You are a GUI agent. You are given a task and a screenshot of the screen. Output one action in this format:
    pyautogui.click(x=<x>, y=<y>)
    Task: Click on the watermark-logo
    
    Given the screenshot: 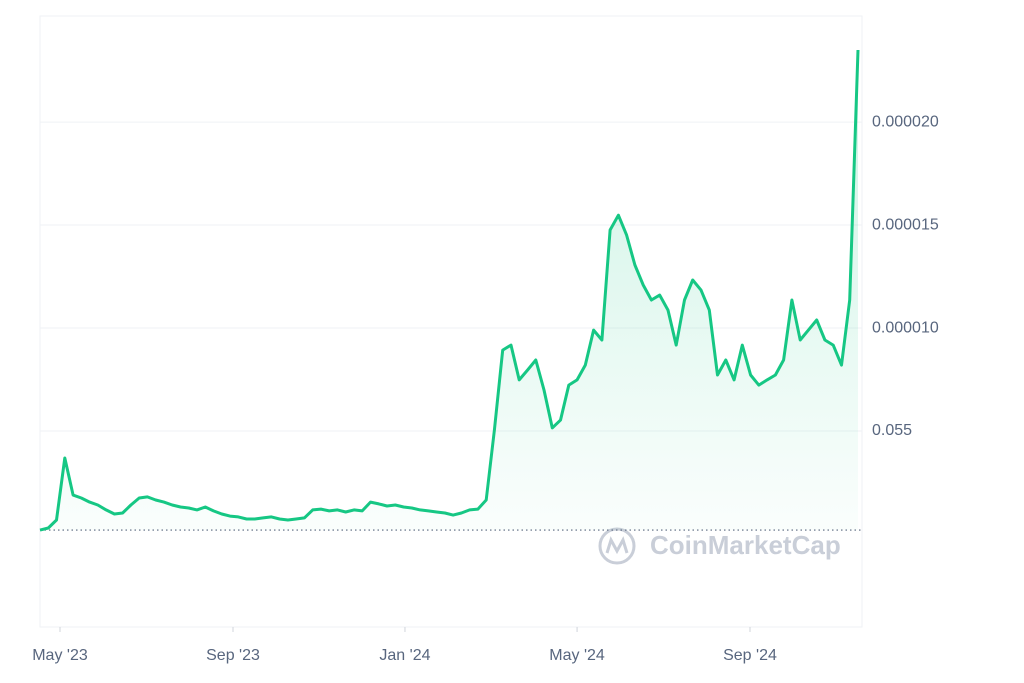 What is the action you would take?
    pyautogui.click(x=617, y=546)
    